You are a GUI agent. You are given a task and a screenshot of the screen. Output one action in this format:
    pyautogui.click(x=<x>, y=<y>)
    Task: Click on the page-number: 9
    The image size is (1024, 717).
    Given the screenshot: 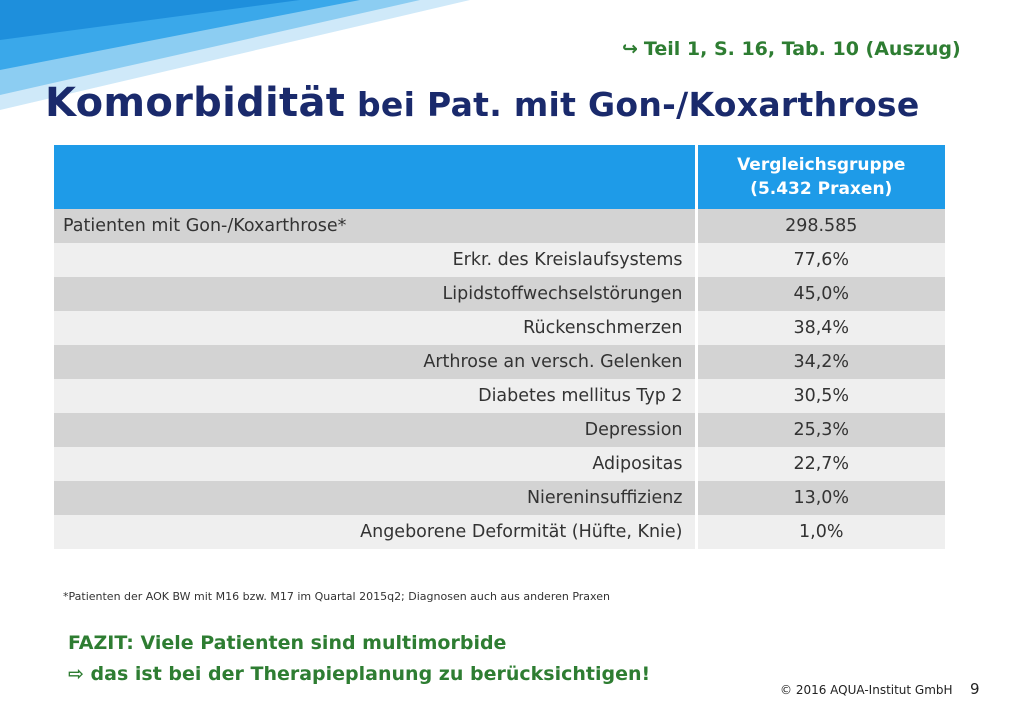 What is the action you would take?
    pyautogui.click(x=975, y=689)
    